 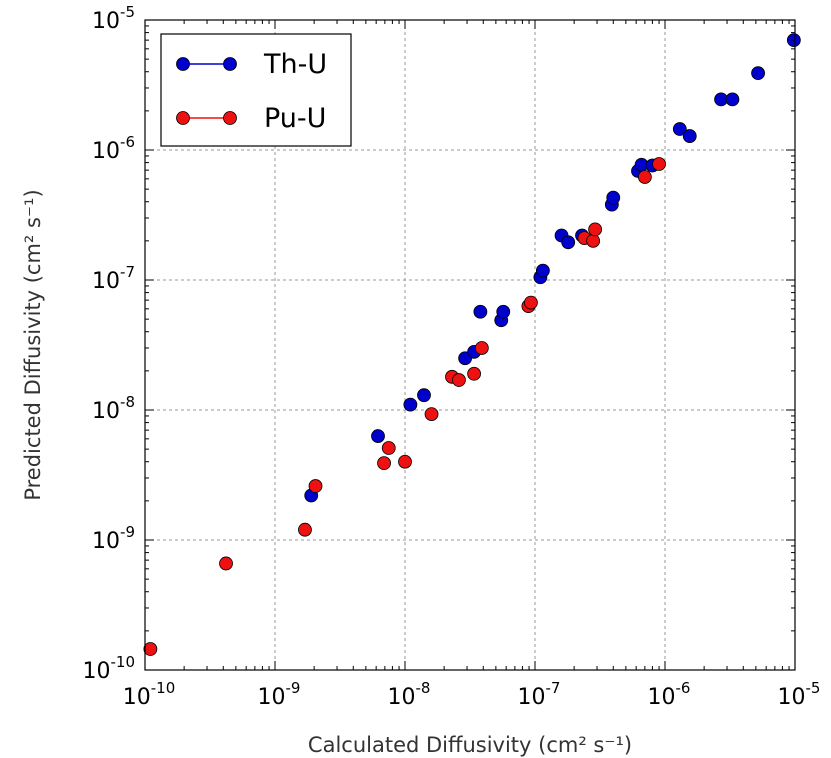 What do you see at coordinates (109, 668) in the screenshot?
I see `y-tick-label: 10⁻¹⁰` at bounding box center [109, 668].